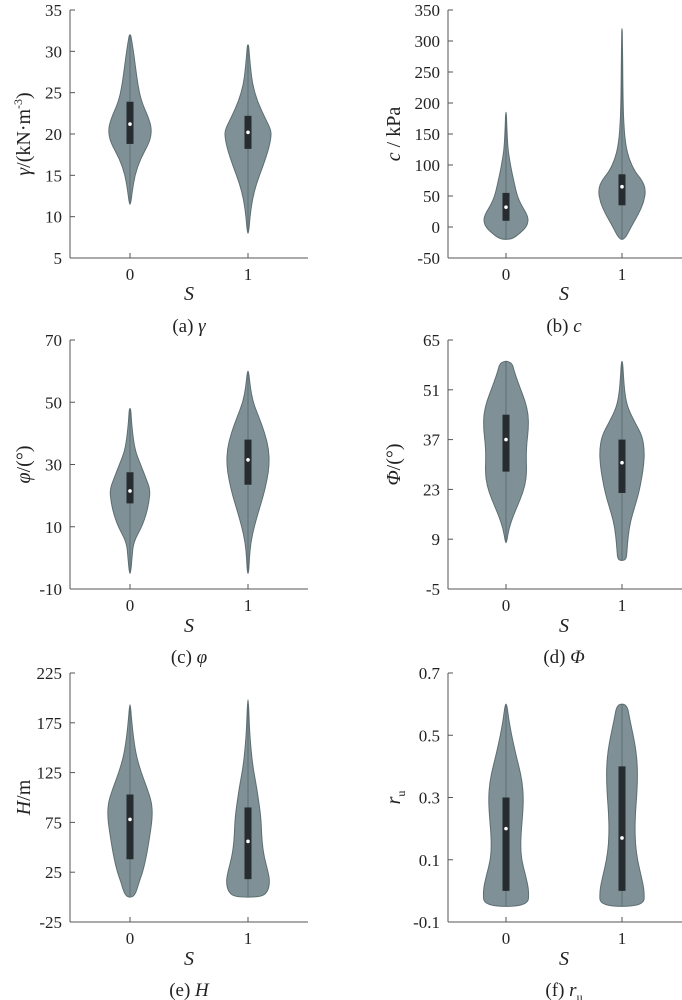  What do you see at coordinates (428, 10) in the screenshot?
I see `y-tick-label: 350` at bounding box center [428, 10].